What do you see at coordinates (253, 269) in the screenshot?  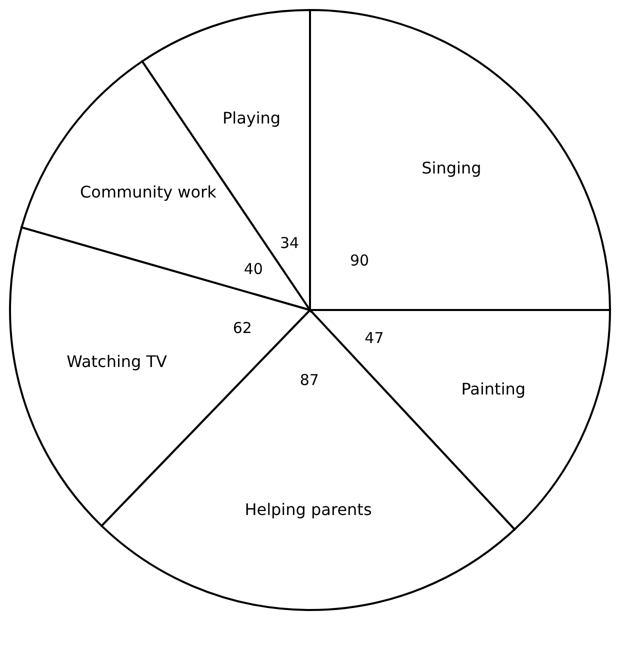 I see `data-label: 40` at bounding box center [253, 269].